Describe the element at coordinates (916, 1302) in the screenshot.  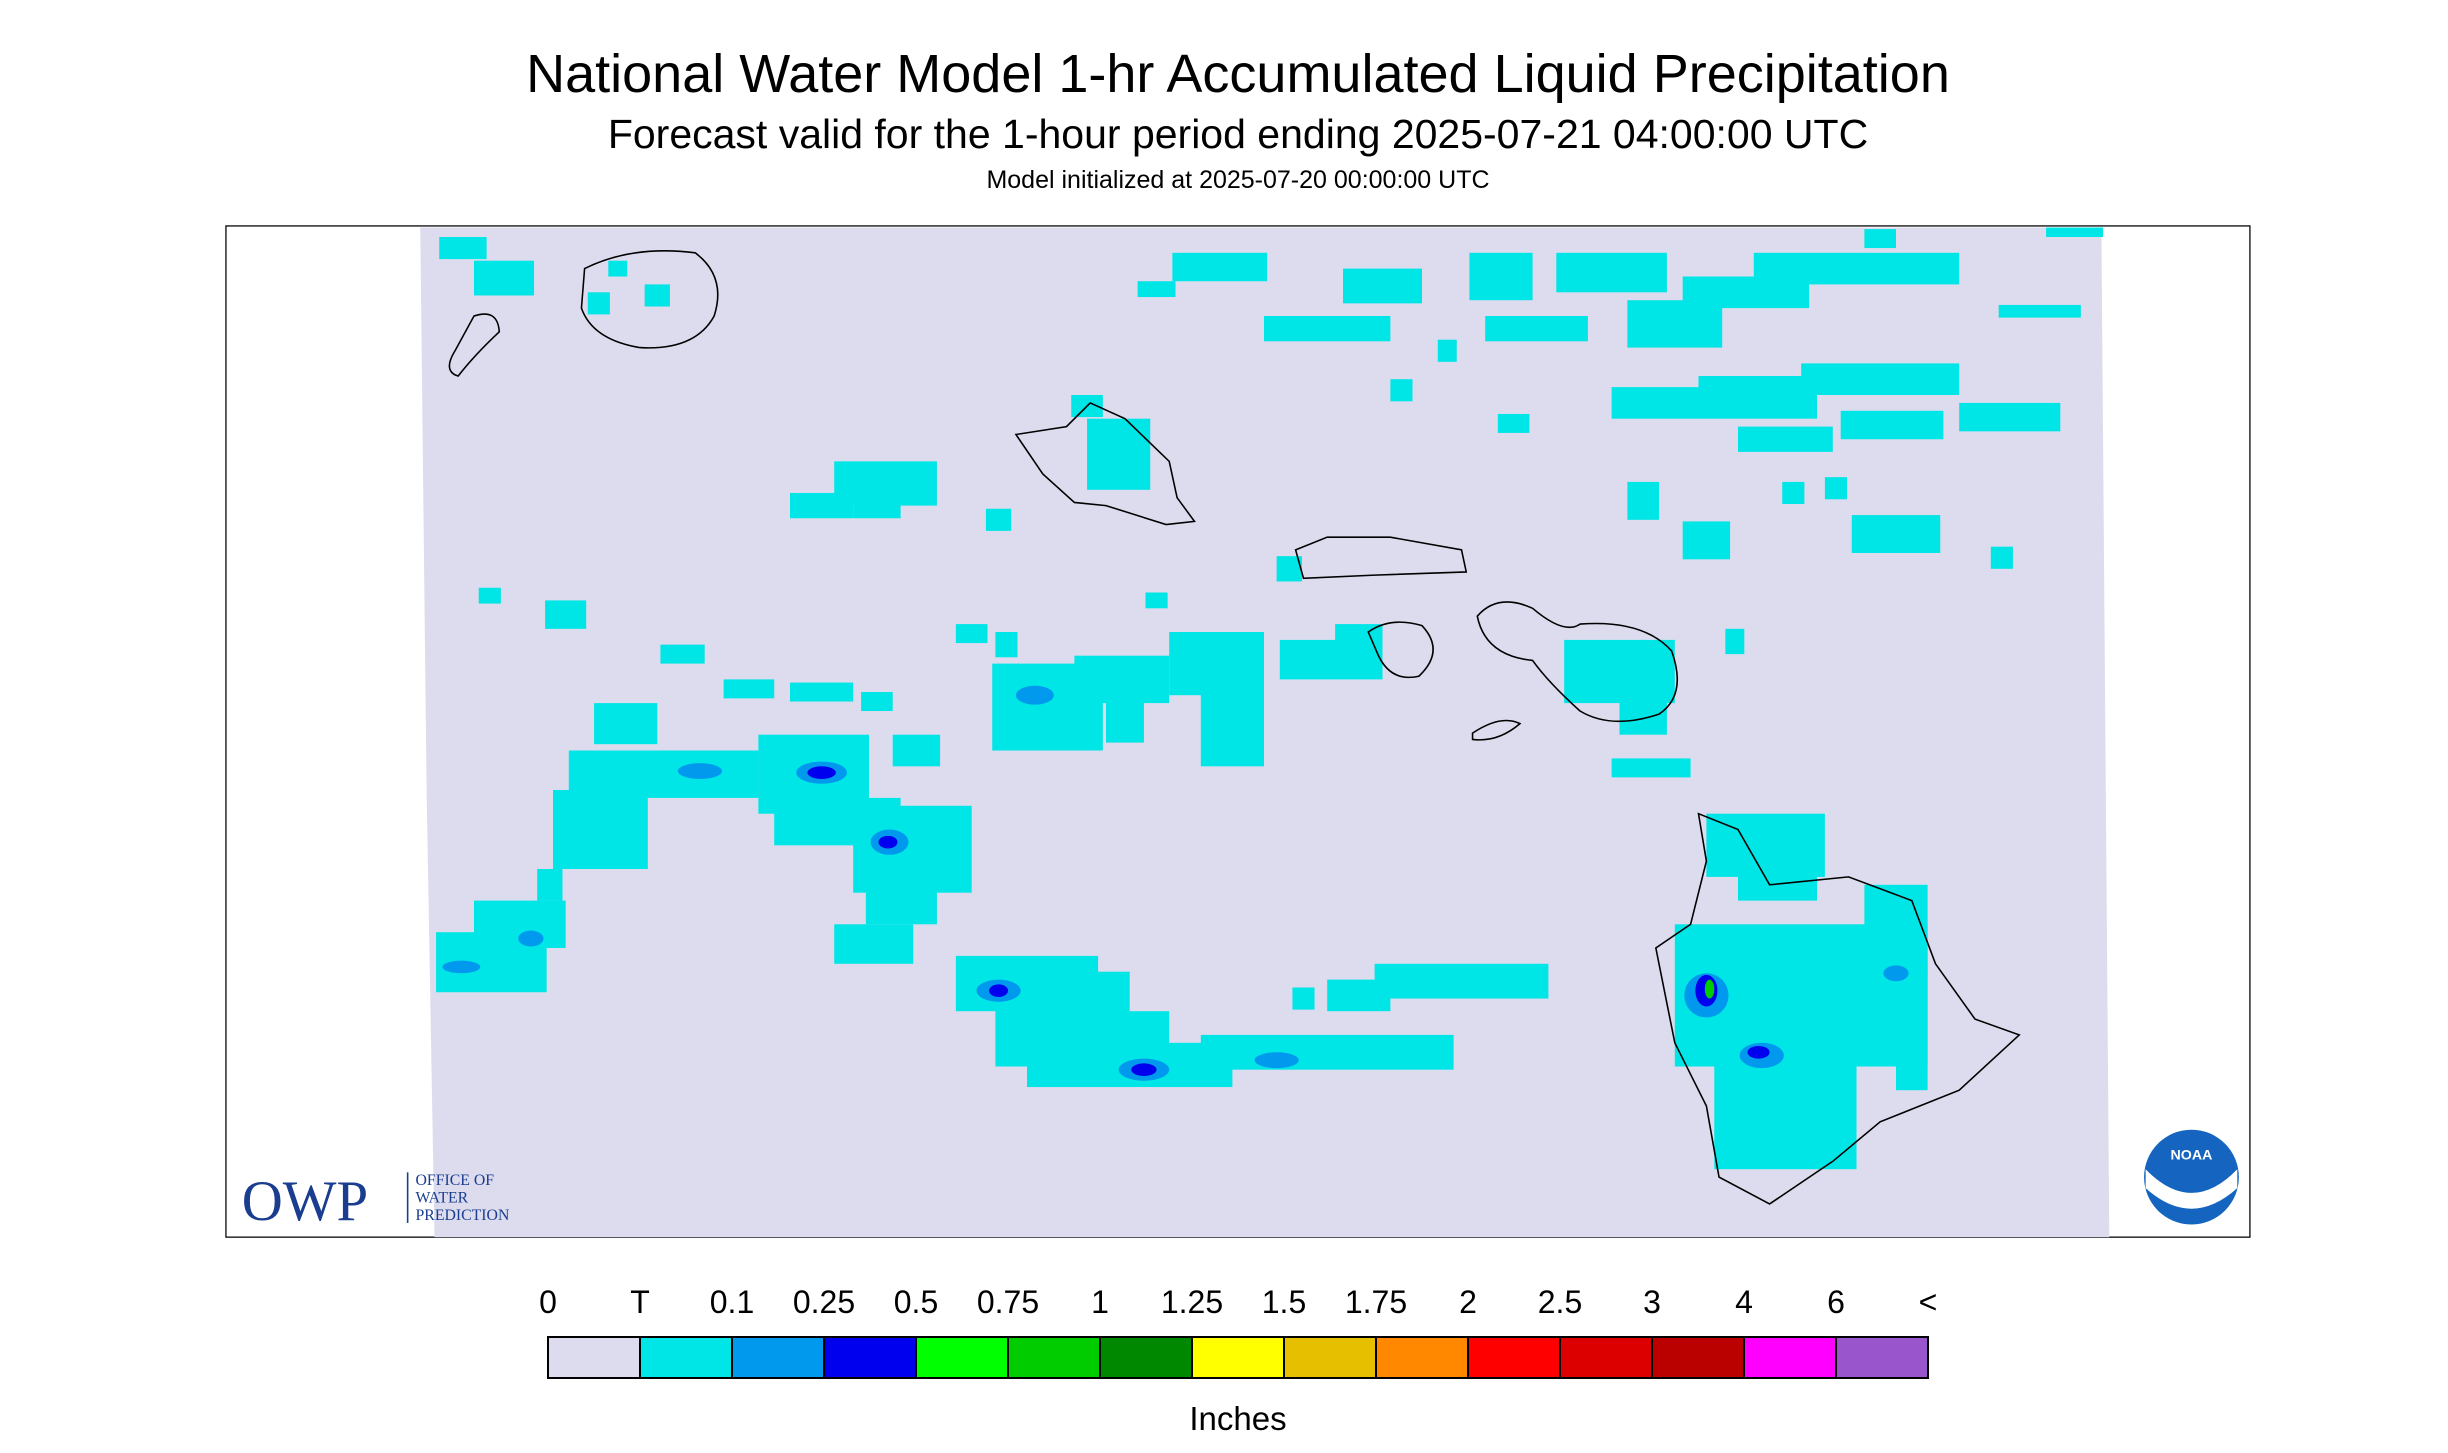
I see `legend-label: 0.5` at that location.